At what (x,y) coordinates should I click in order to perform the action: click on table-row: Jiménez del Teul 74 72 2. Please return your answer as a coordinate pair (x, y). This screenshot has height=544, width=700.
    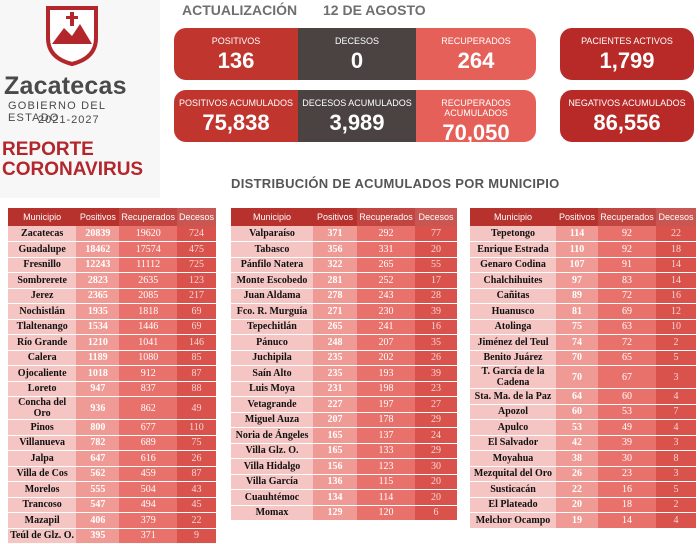
    Looking at the image, I should click on (583, 342).